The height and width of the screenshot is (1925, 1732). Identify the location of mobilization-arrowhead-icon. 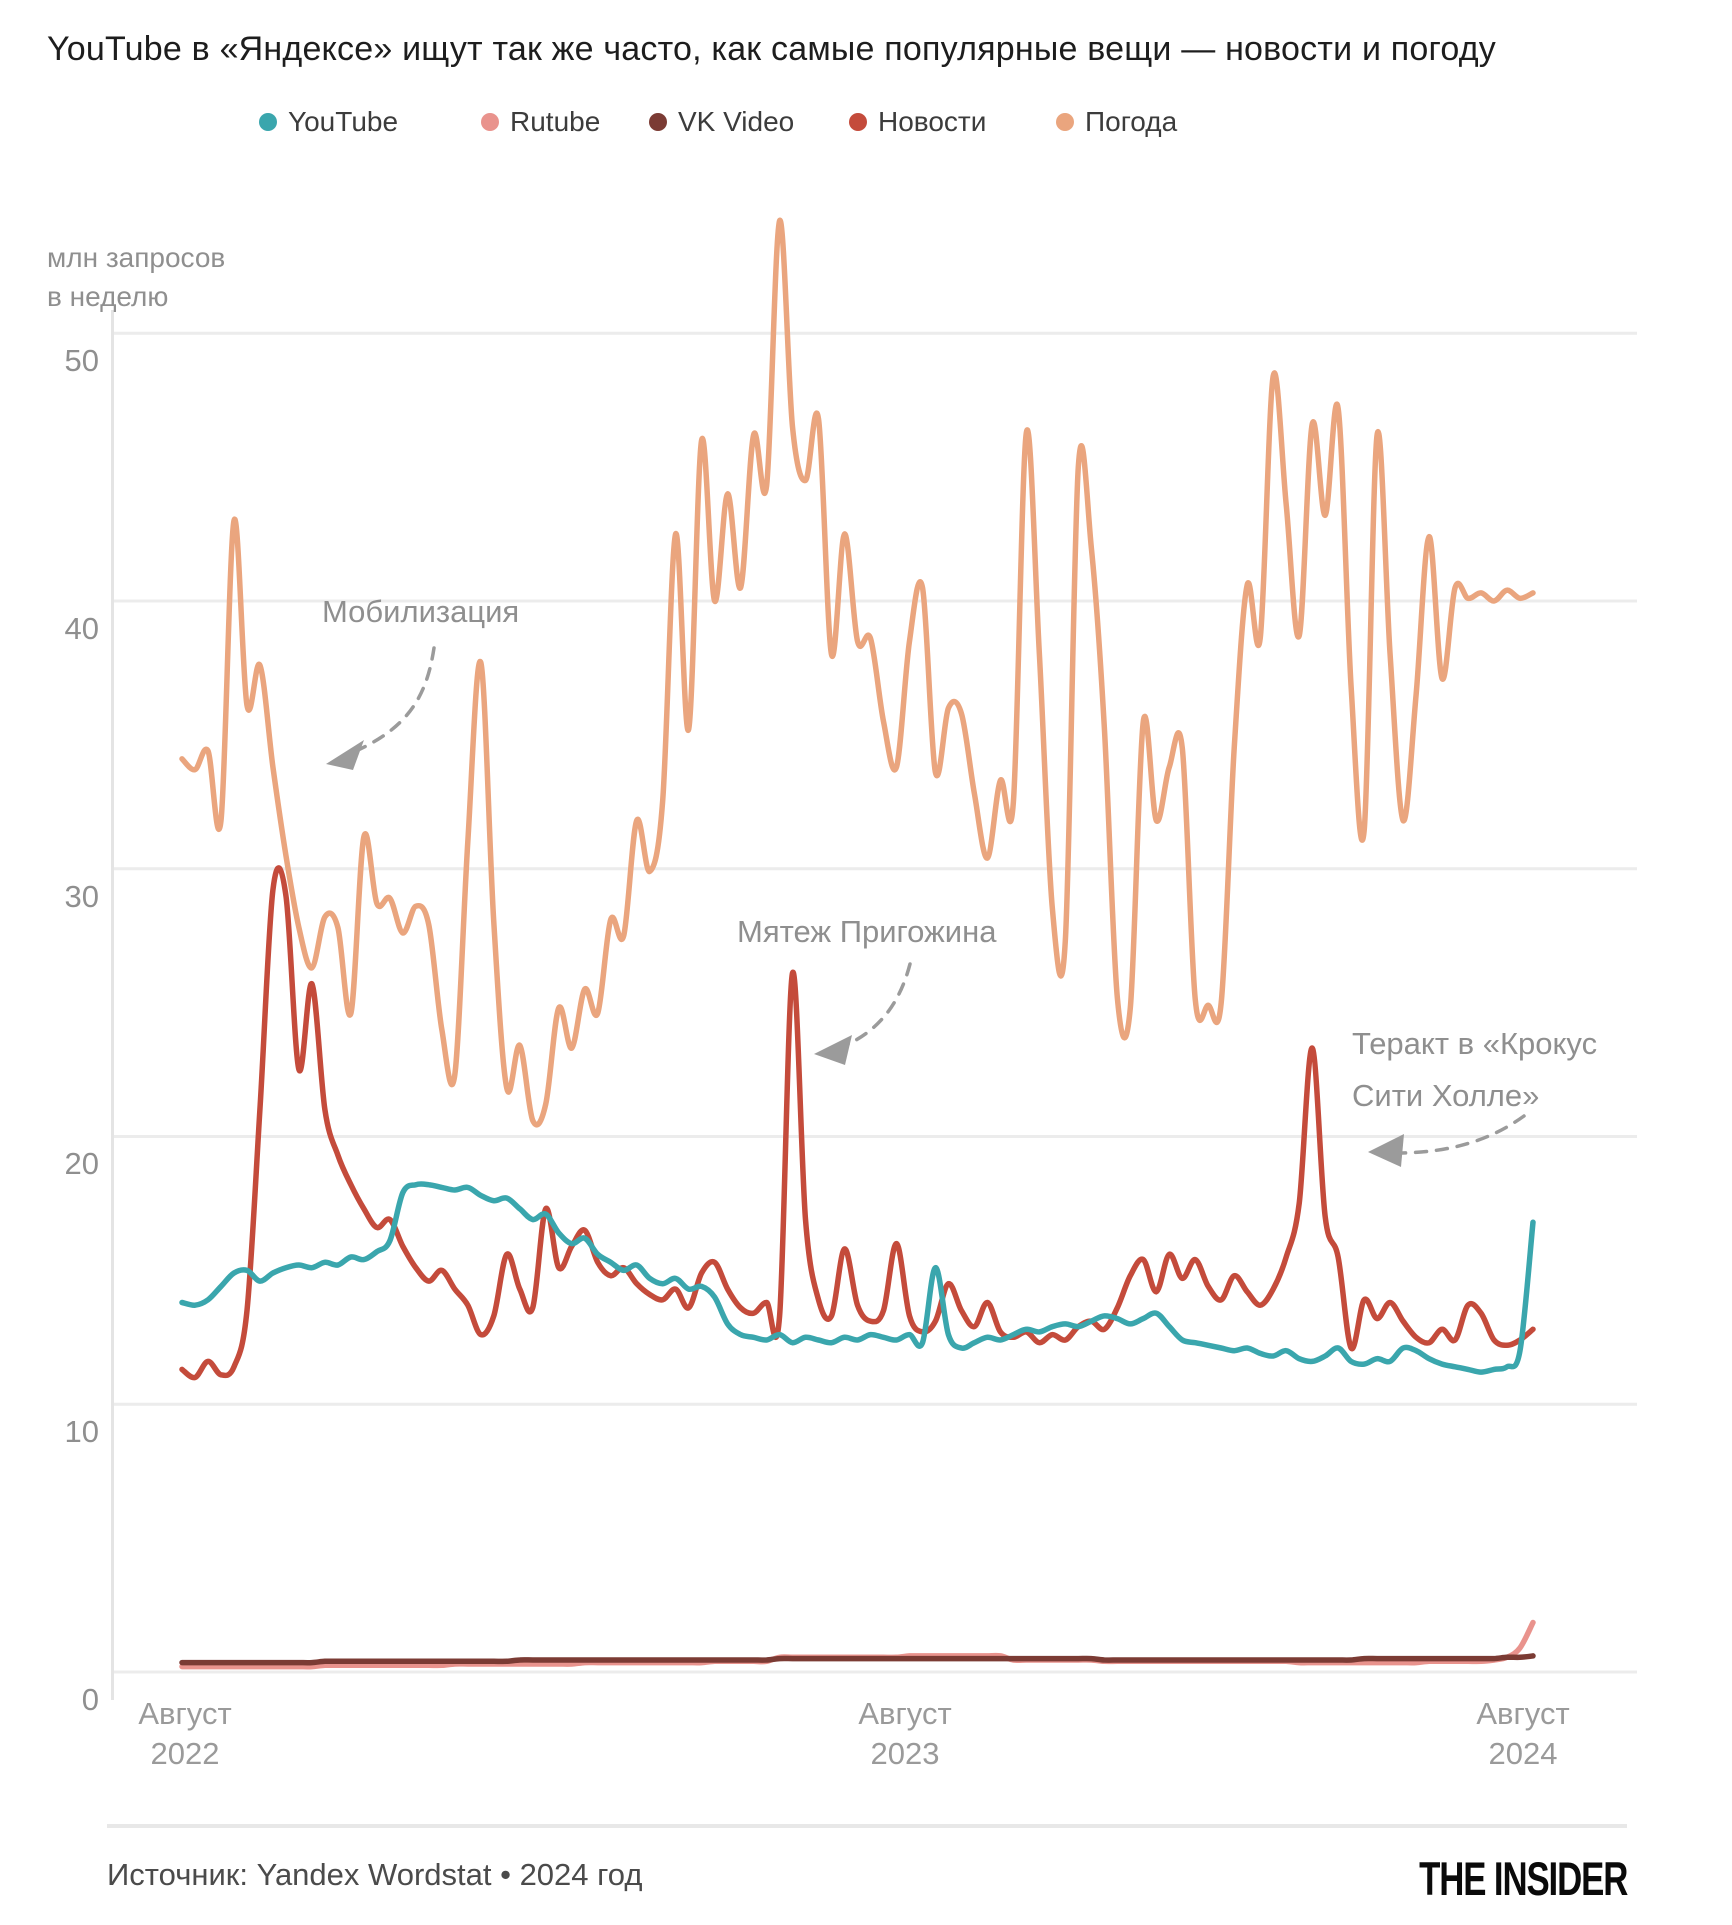
(345, 755).